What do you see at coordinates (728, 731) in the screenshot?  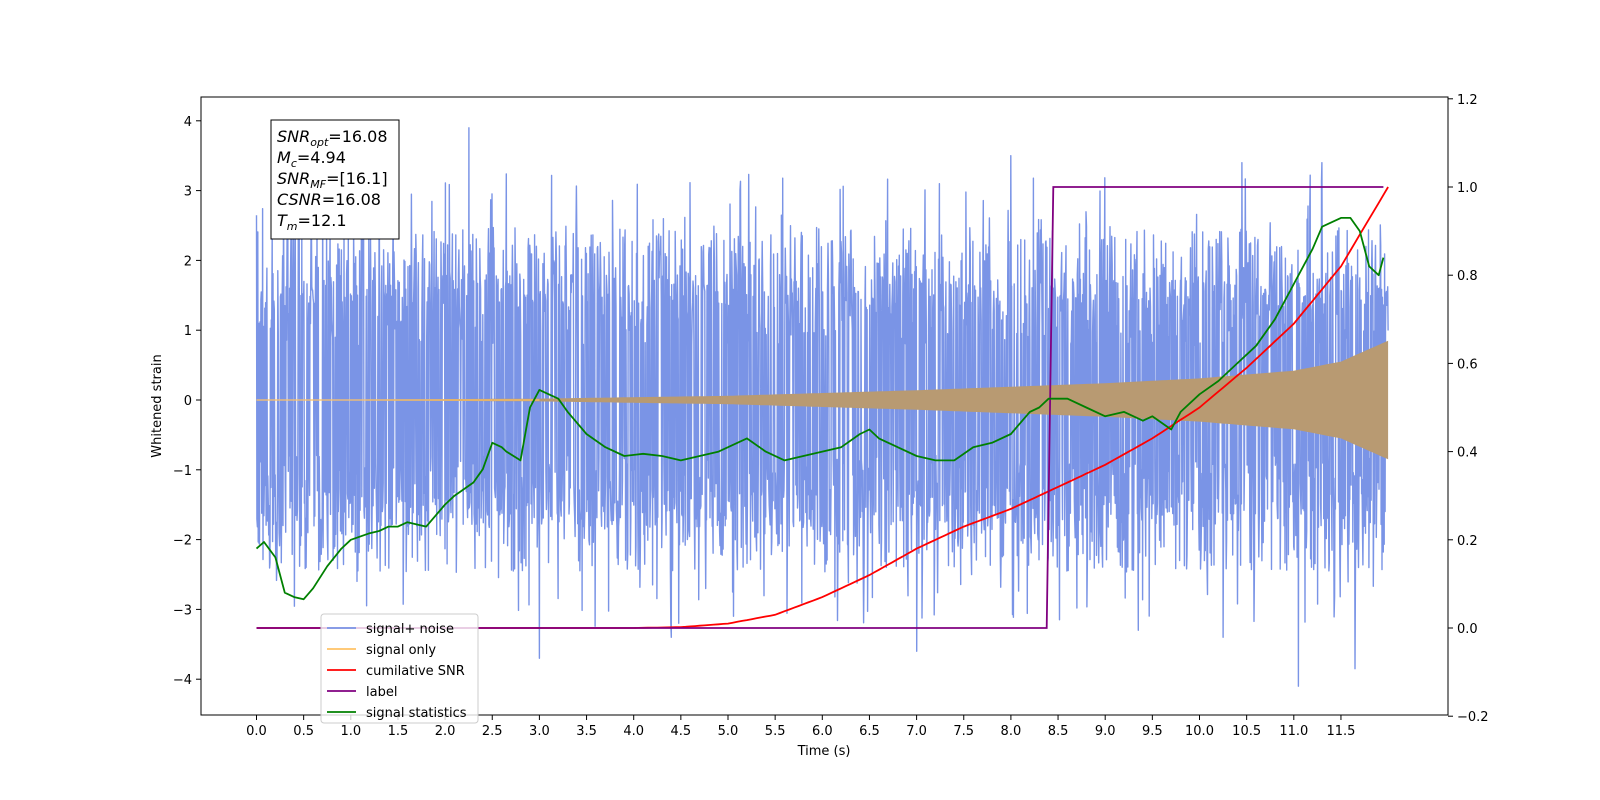 I see `x-tick-label: 5.0` at bounding box center [728, 731].